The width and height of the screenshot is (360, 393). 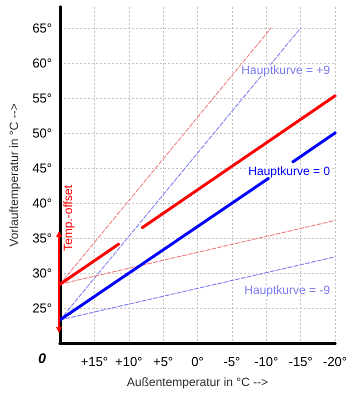 What do you see at coordinates (289, 171) in the screenshot?
I see `series-label: Hauptkurve = 0` at bounding box center [289, 171].